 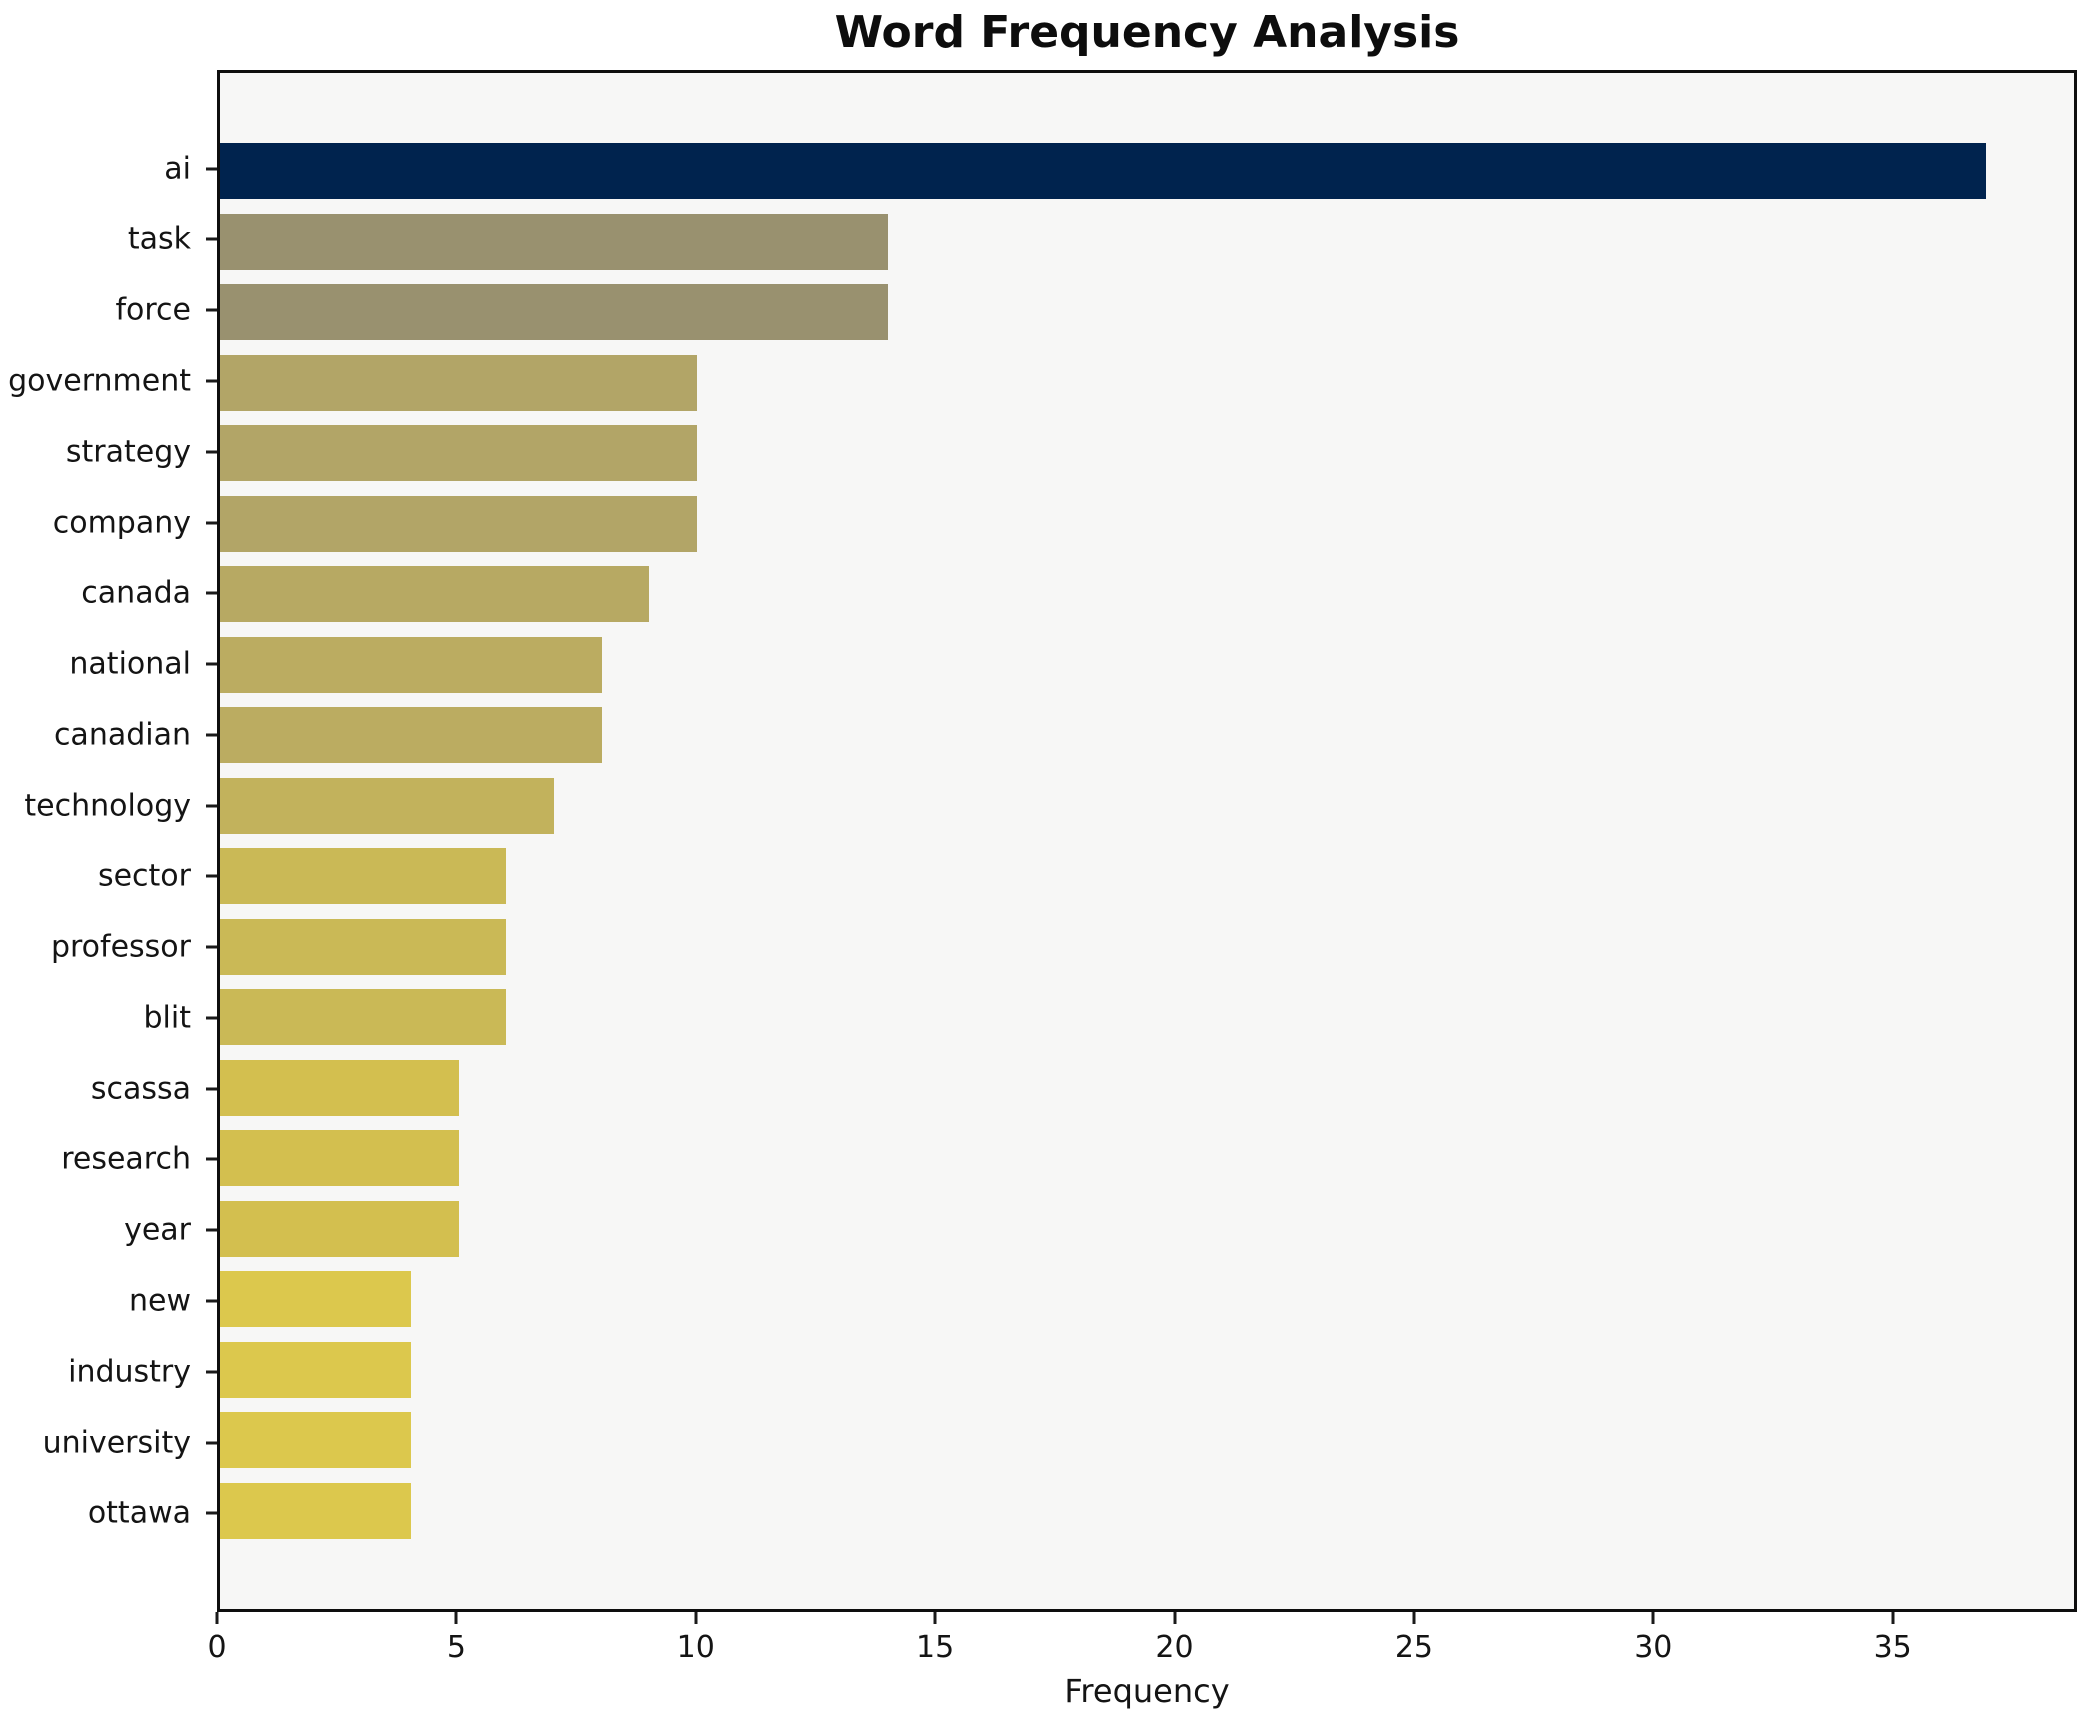 I want to click on chart-title: Word Frequency Analysis, so click(x=1147, y=32).